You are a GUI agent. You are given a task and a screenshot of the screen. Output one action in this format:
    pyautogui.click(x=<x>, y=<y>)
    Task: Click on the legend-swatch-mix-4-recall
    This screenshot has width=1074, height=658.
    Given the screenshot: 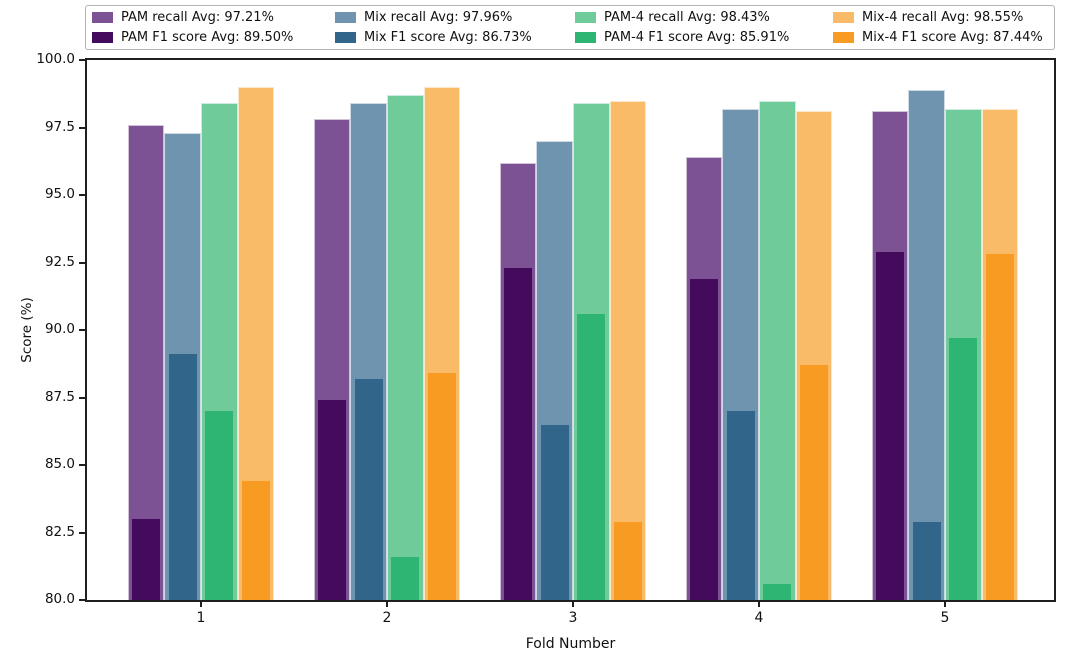 What is the action you would take?
    pyautogui.click(x=843, y=17)
    